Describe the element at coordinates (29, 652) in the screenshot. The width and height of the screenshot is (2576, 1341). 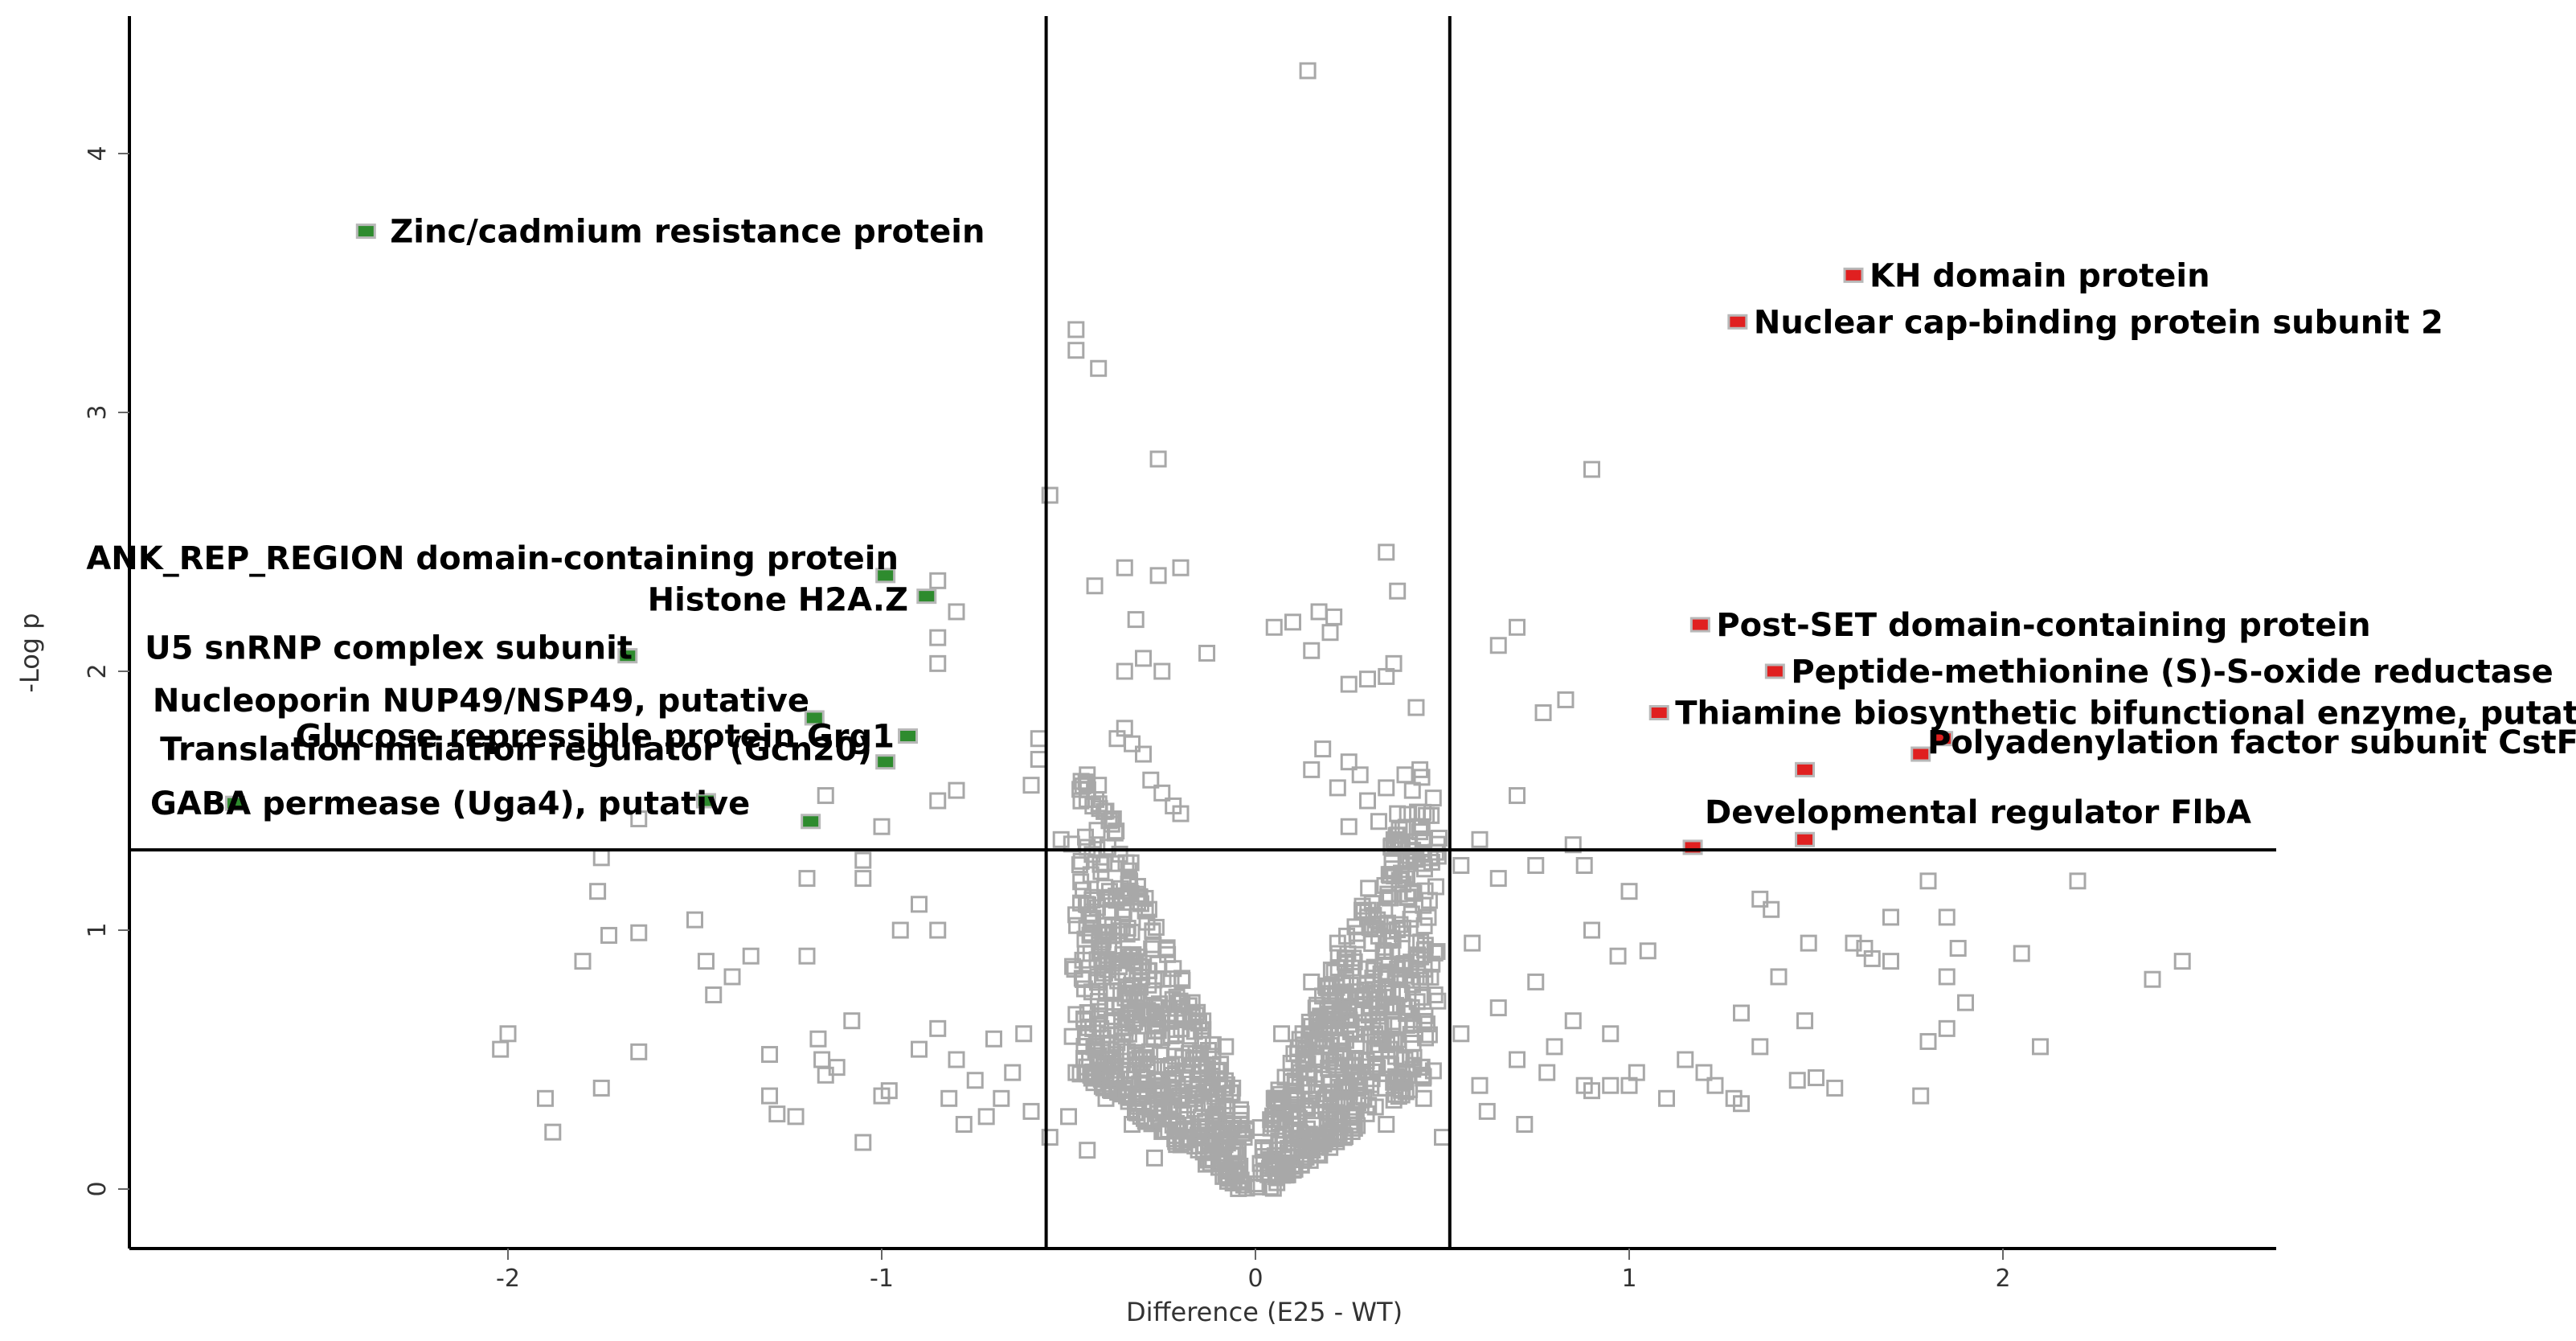
I see `y-axis-title: -Log p` at that location.